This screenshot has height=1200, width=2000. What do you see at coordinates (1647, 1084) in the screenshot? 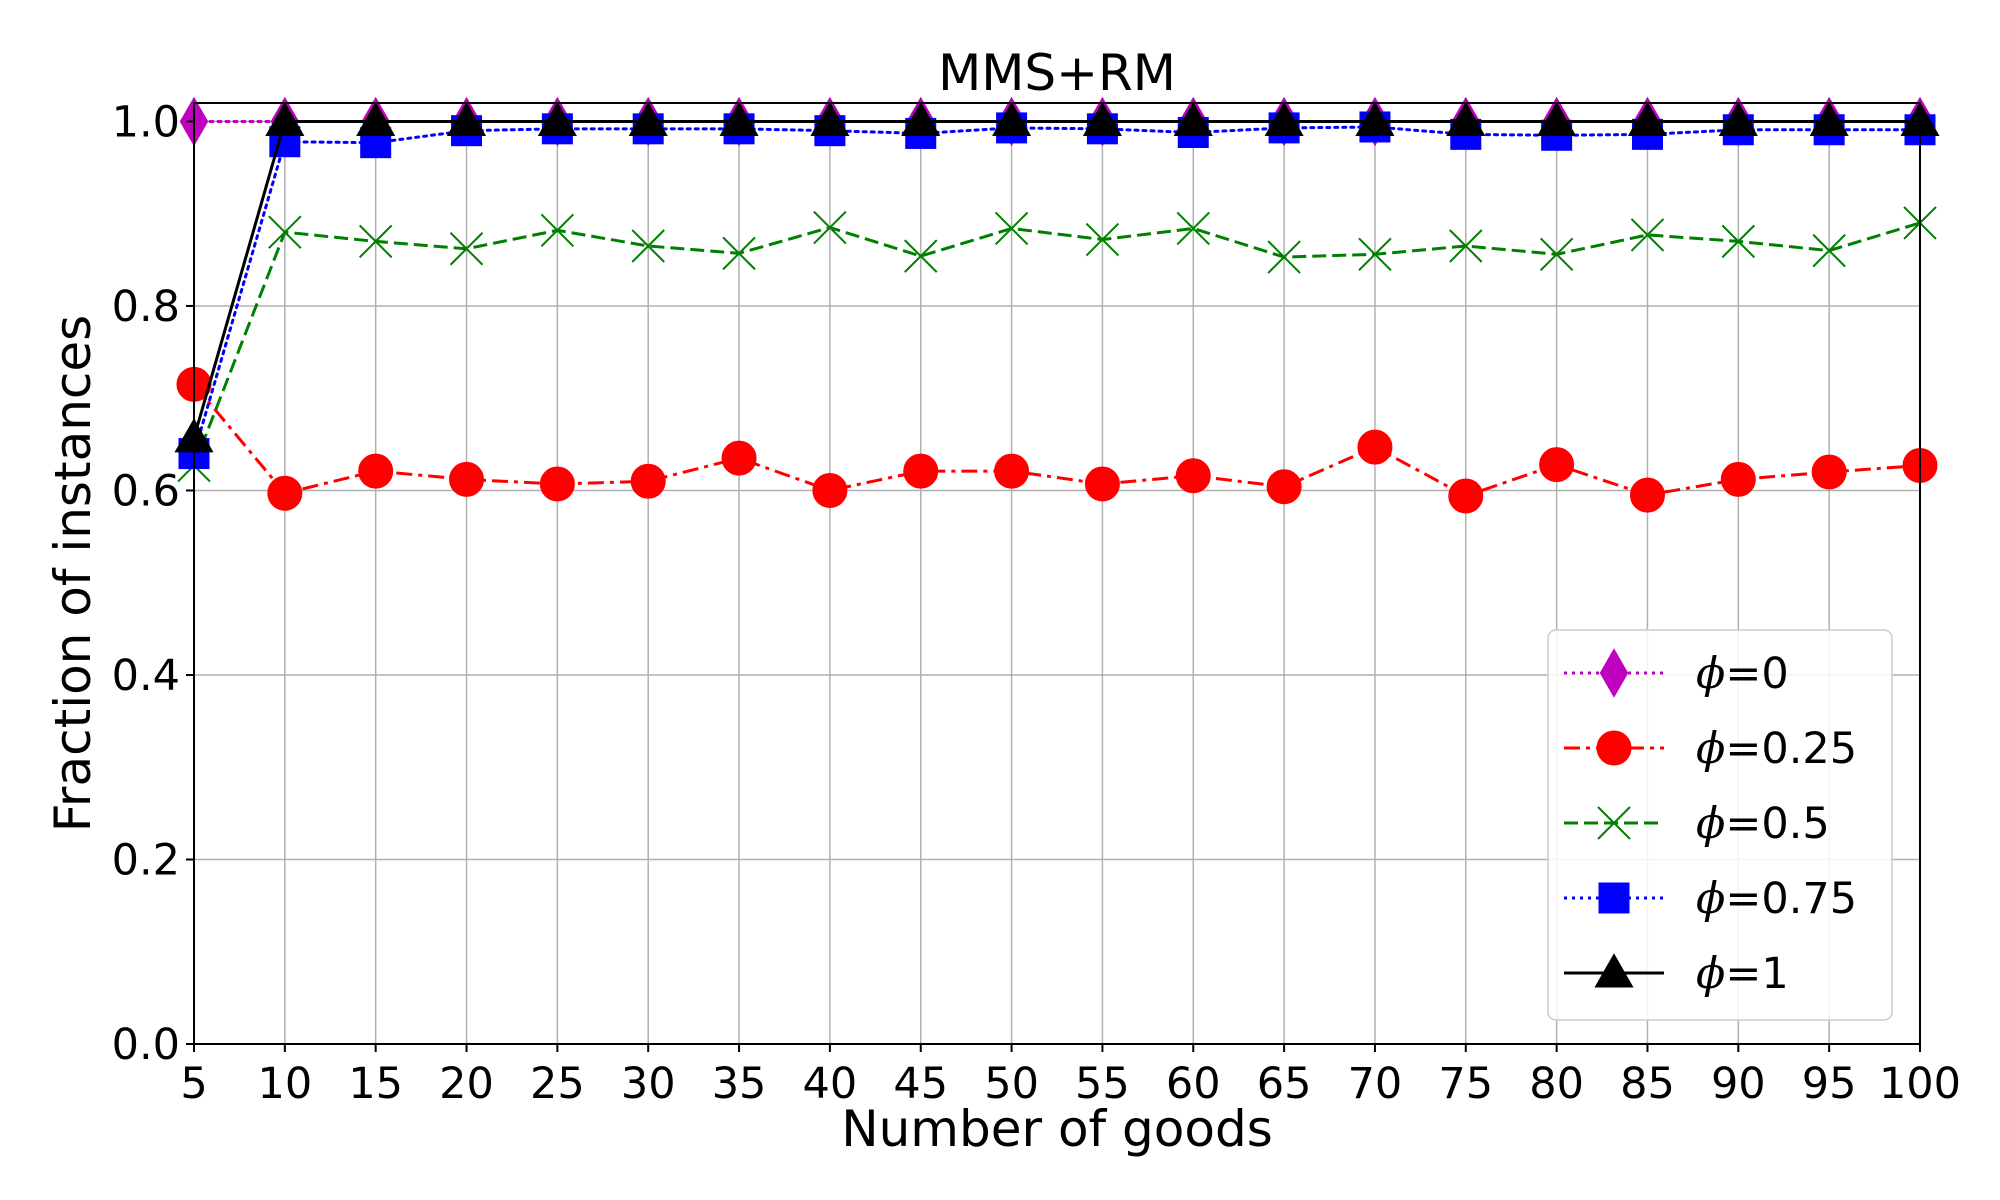
I see `x-tick-label: 85` at bounding box center [1647, 1084].